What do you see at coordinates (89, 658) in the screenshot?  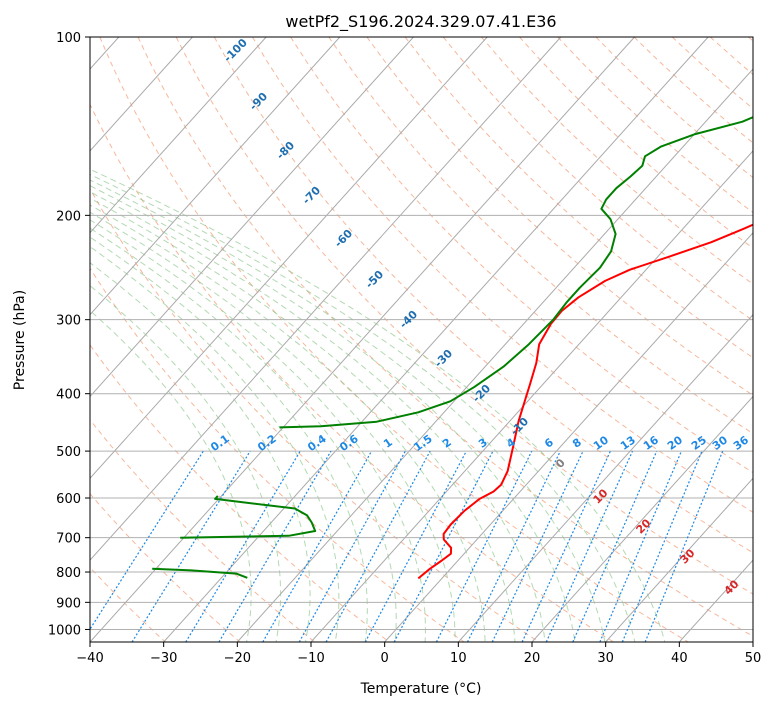 I see `x-tick-label-0: −40` at bounding box center [89, 658].